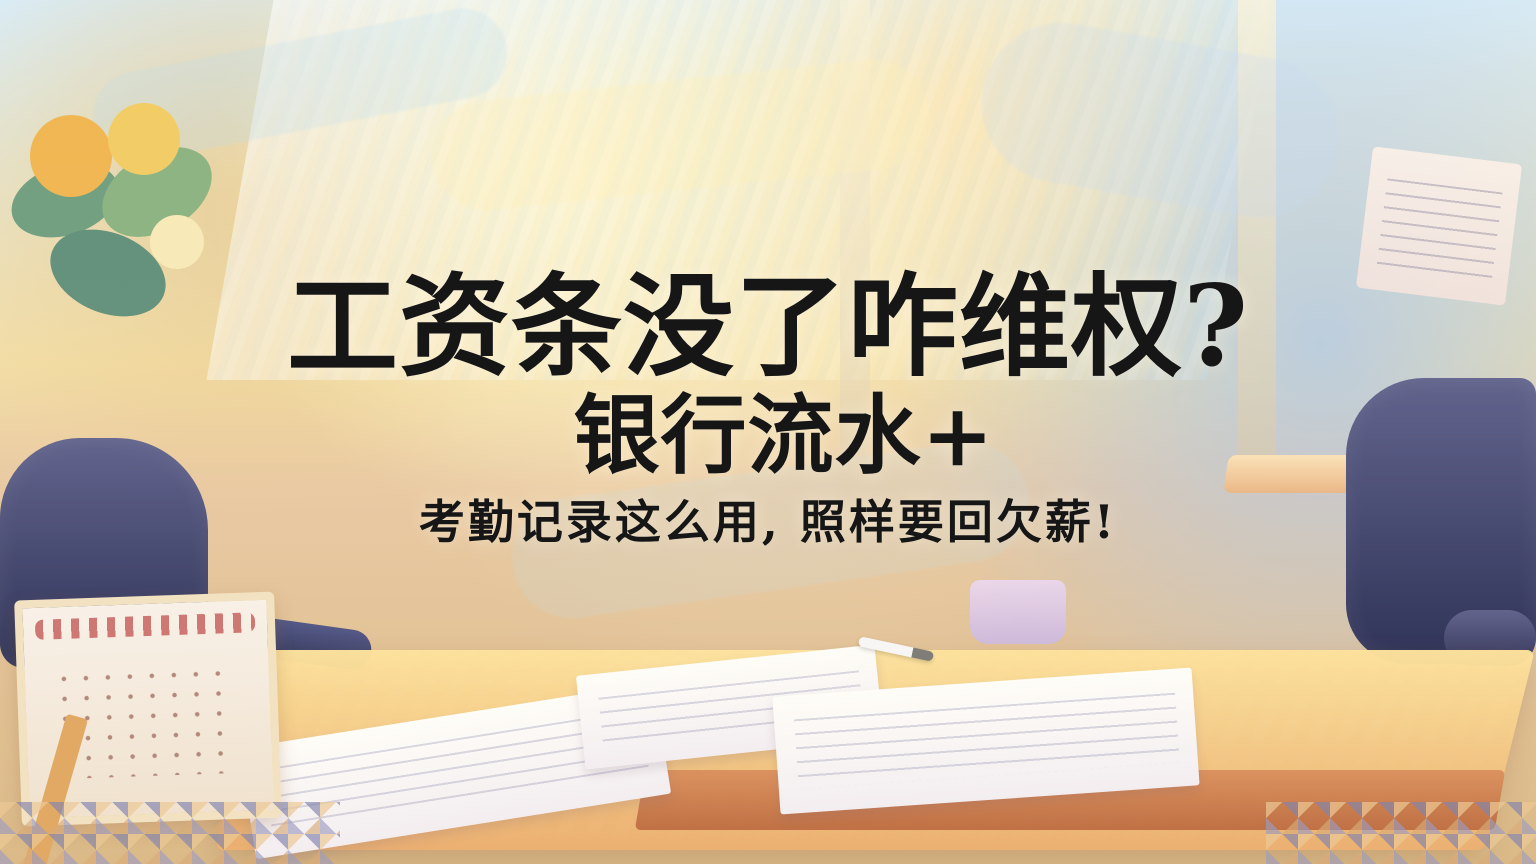 The height and width of the screenshot is (864, 1536). I want to click on headline-line-3: 考勤记录这么用, 照样要回欠薪!, so click(768, 522).